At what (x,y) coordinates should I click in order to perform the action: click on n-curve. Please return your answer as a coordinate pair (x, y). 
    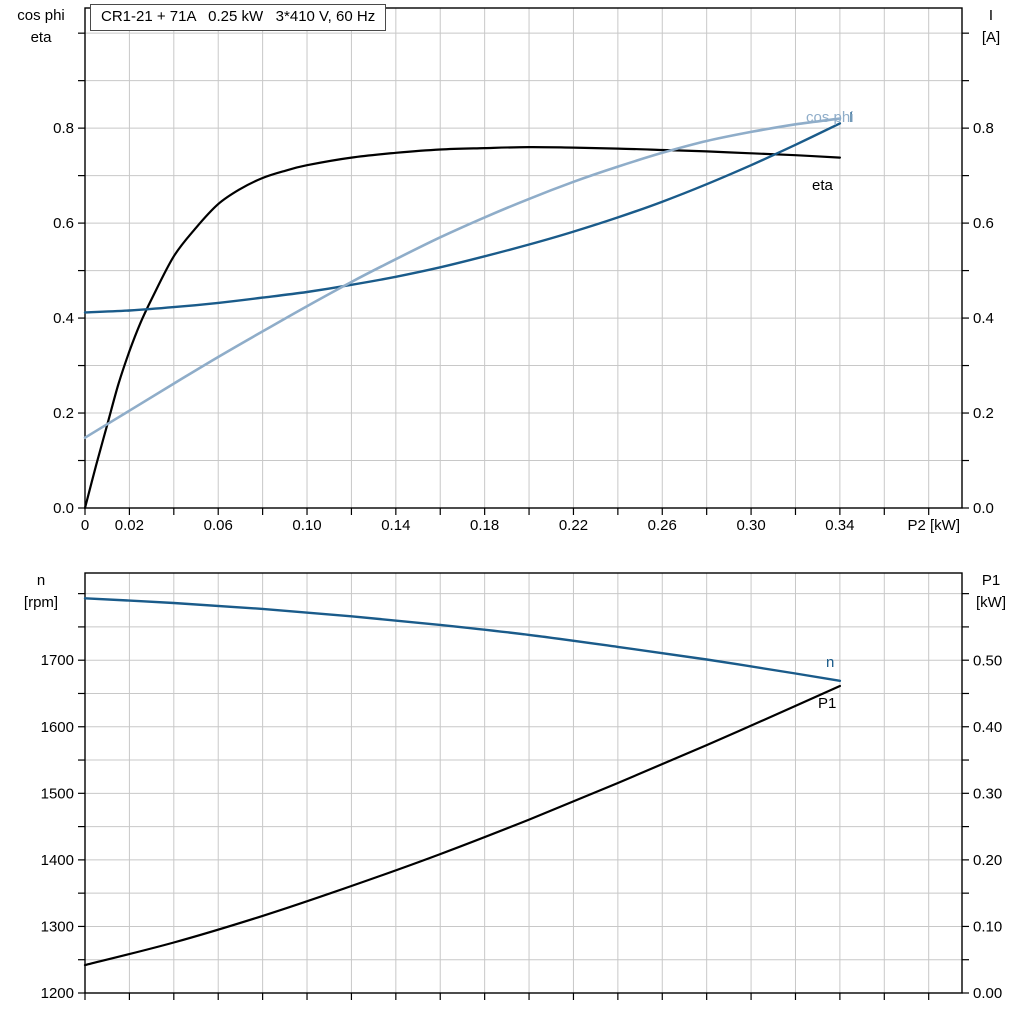
    Looking at the image, I should click on (462, 639).